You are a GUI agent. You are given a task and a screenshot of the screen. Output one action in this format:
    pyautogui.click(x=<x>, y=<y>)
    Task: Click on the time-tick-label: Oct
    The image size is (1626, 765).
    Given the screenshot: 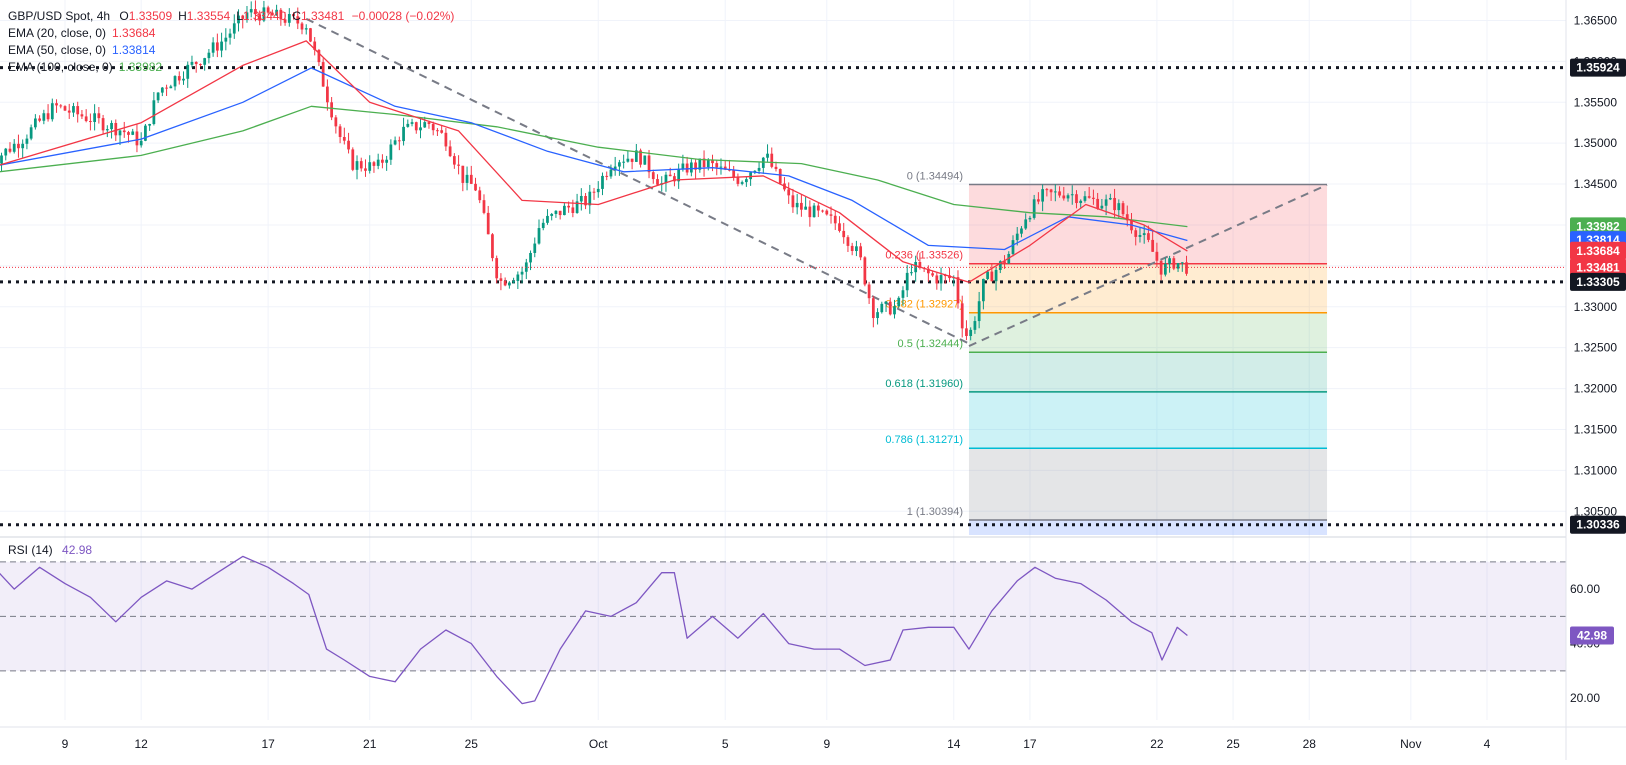 What is the action you would take?
    pyautogui.click(x=598, y=744)
    